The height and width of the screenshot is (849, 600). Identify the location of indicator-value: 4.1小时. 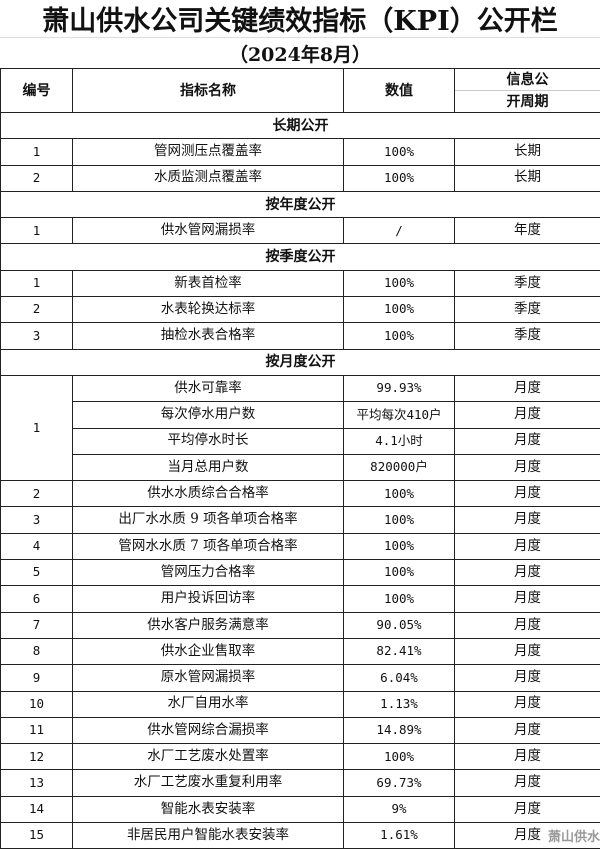
(399, 441).